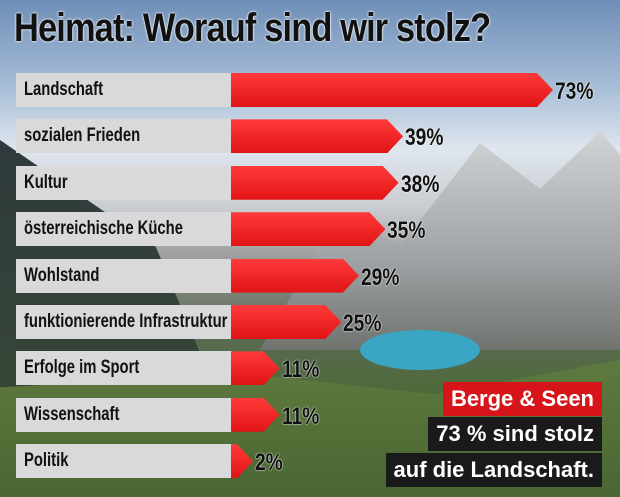 The height and width of the screenshot is (497, 620). Describe the element at coordinates (103, 229) in the screenshot. I see `category-label-text: österreichische Küche` at that location.